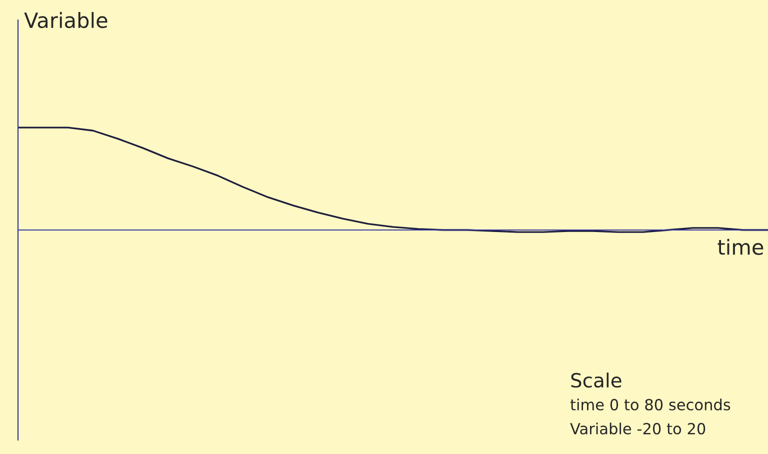 The image size is (768, 454). Describe the element at coordinates (66, 20) in the screenshot. I see `y-axis-title: Variable` at that location.